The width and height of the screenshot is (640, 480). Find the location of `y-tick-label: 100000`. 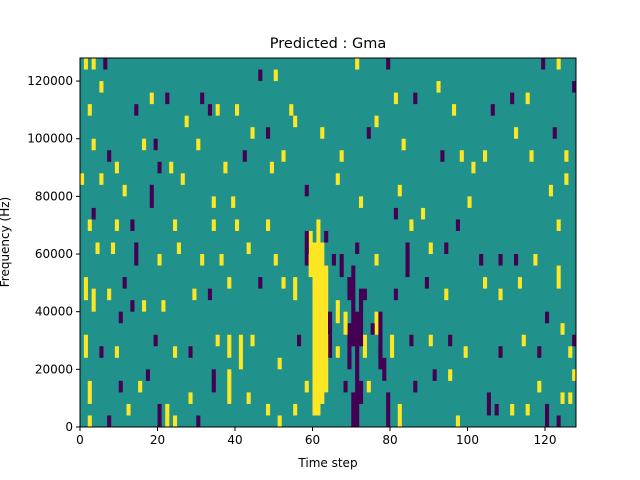

y-tick-label: 100000 is located at coordinates (50, 139).